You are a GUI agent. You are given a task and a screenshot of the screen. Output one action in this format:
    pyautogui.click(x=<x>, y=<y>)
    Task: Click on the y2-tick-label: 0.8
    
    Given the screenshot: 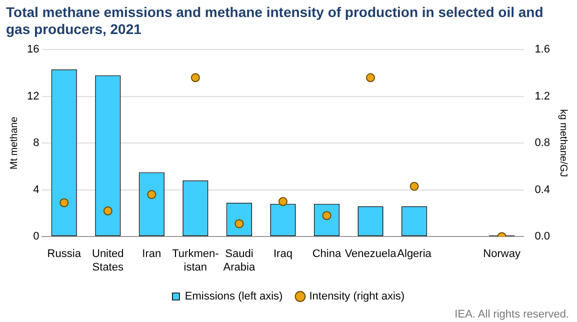 What is the action you would take?
    pyautogui.click(x=542, y=143)
    